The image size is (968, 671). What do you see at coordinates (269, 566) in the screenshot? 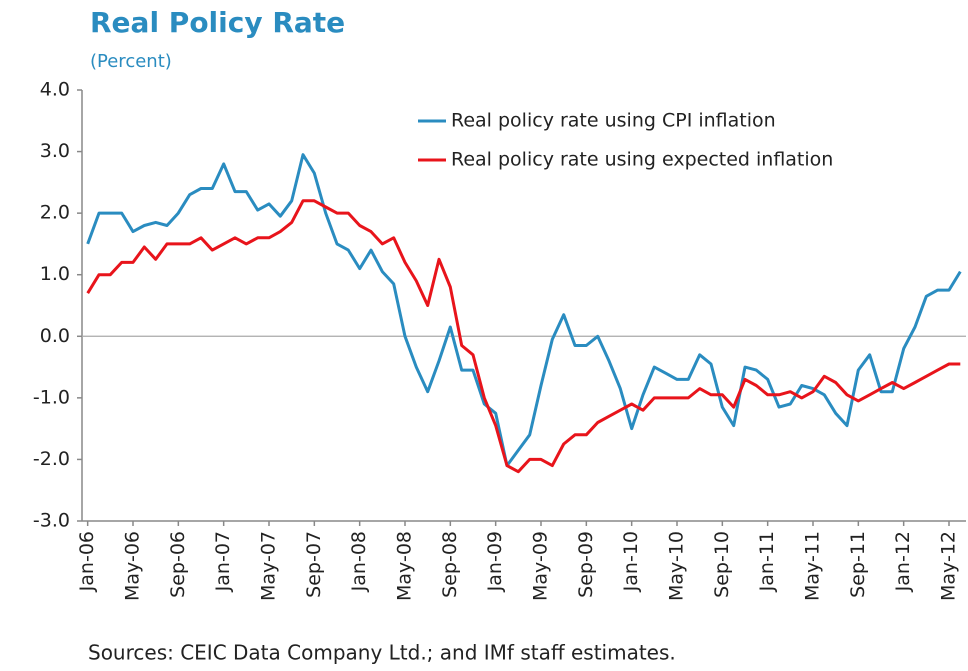
I see `x-tick-label: May-07` at bounding box center [269, 566].